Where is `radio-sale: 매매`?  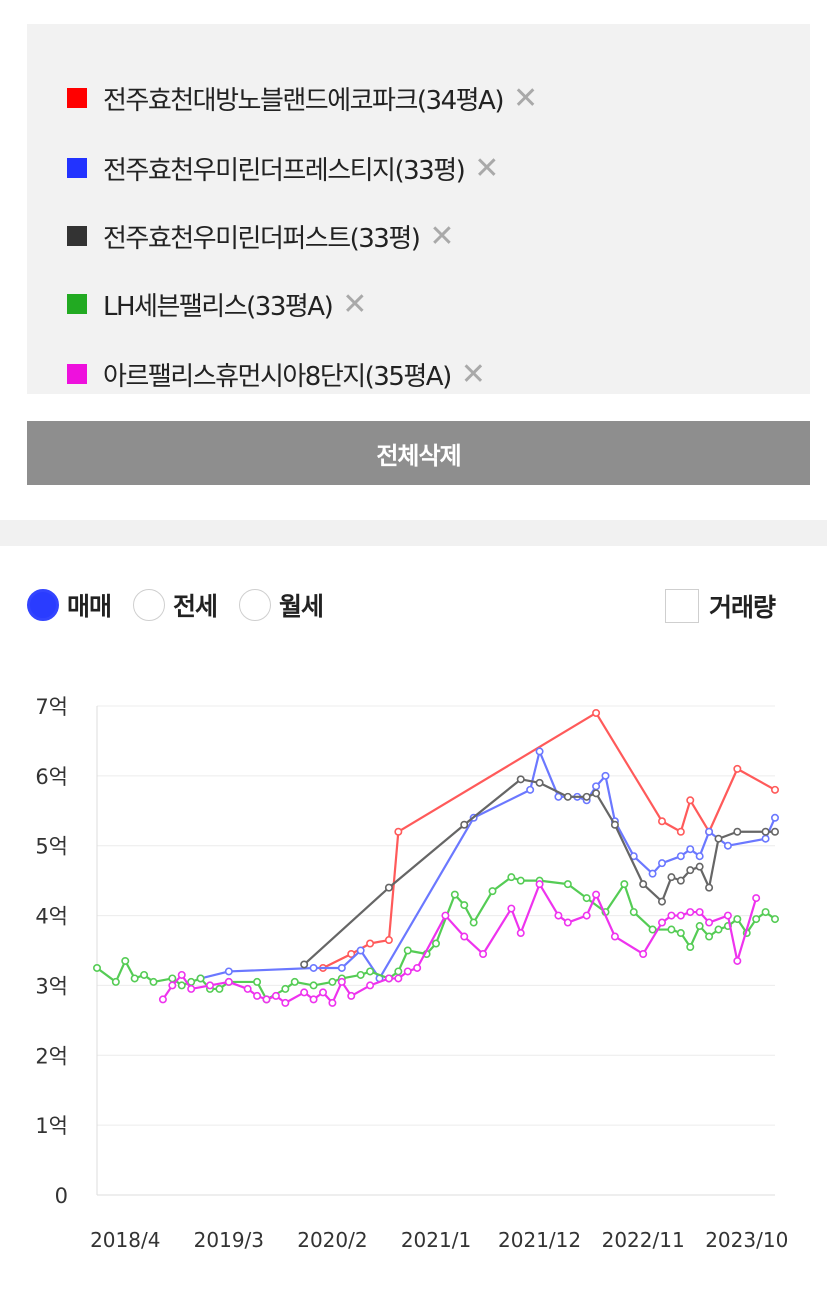 radio-sale: 매매 is located at coordinates (69, 605).